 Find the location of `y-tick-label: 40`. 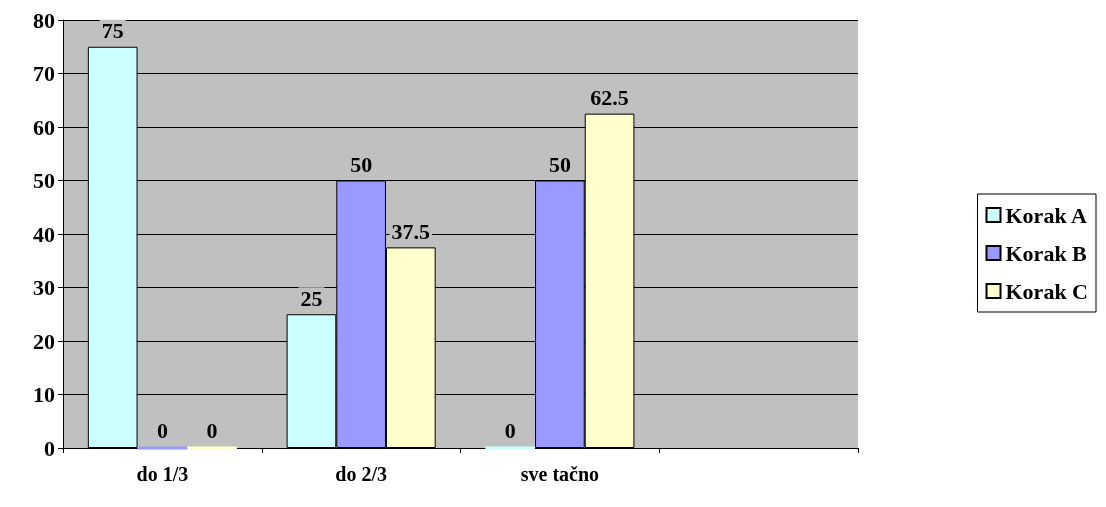

y-tick-label: 40 is located at coordinates (44, 234).